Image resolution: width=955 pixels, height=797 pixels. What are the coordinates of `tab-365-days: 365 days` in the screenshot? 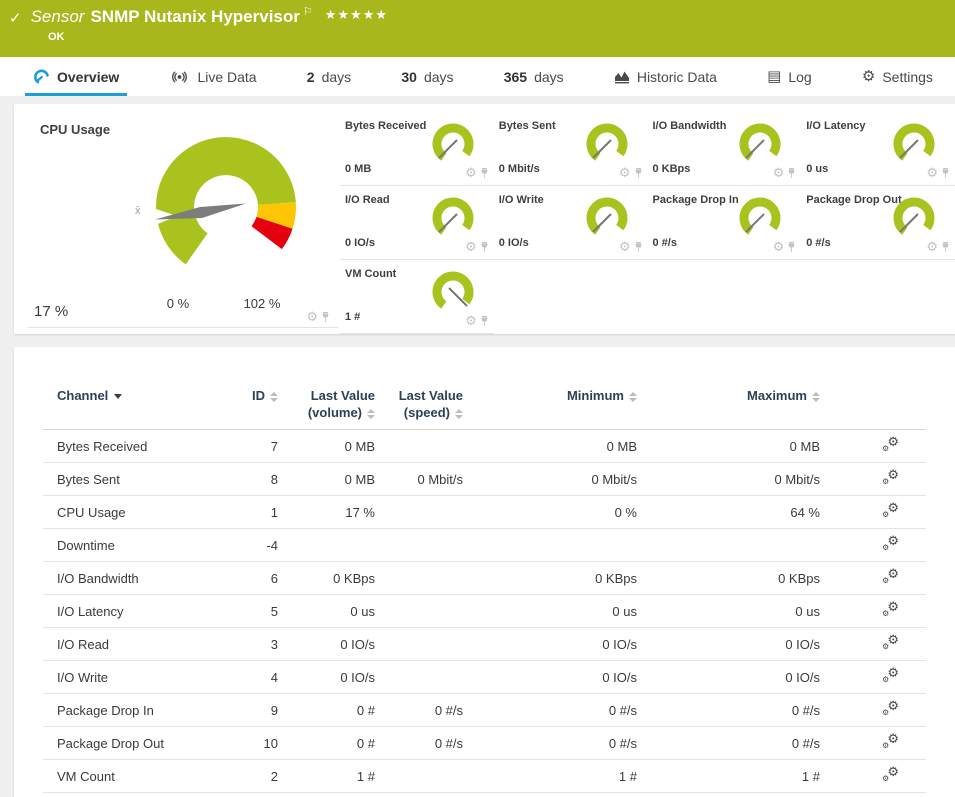 It's located at (534, 76).